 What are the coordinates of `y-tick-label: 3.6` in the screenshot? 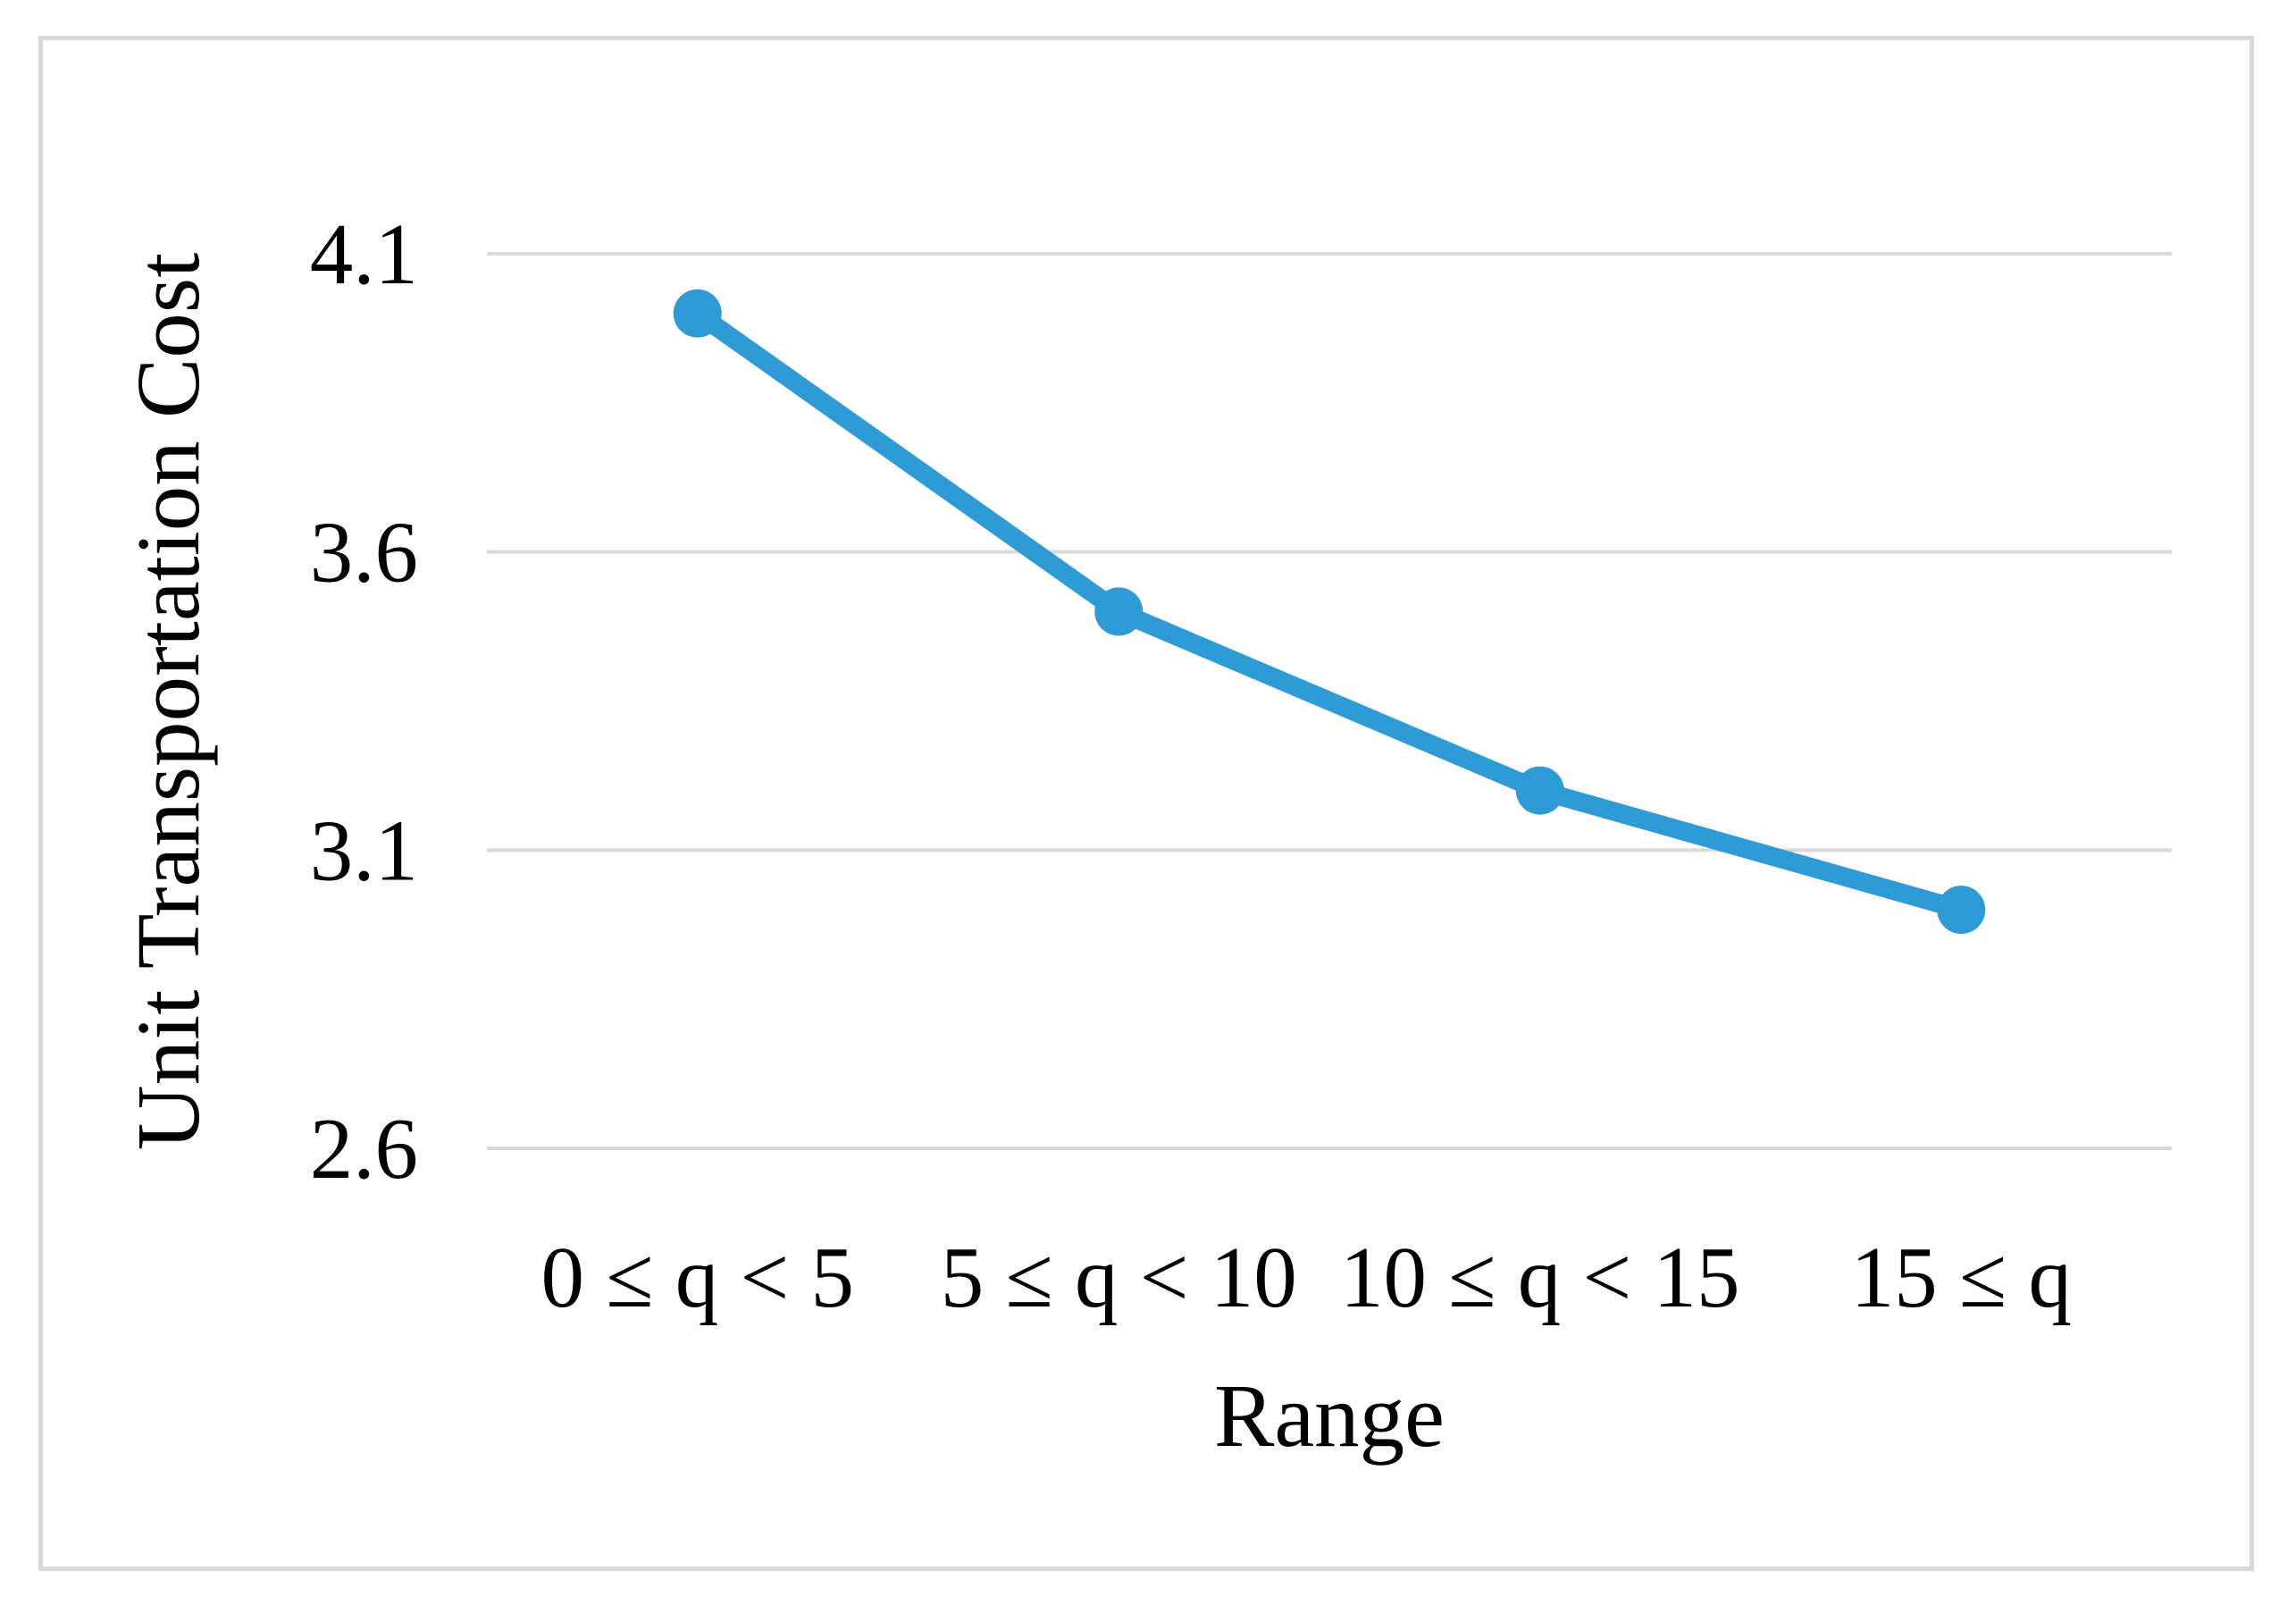 It's located at (364, 553).